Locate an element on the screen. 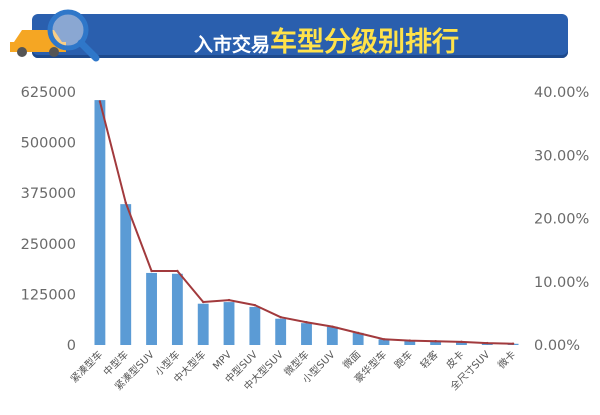 Image resolution: width=600 pixels, height=415 pixels. title-bar is located at coordinates (300, 36).